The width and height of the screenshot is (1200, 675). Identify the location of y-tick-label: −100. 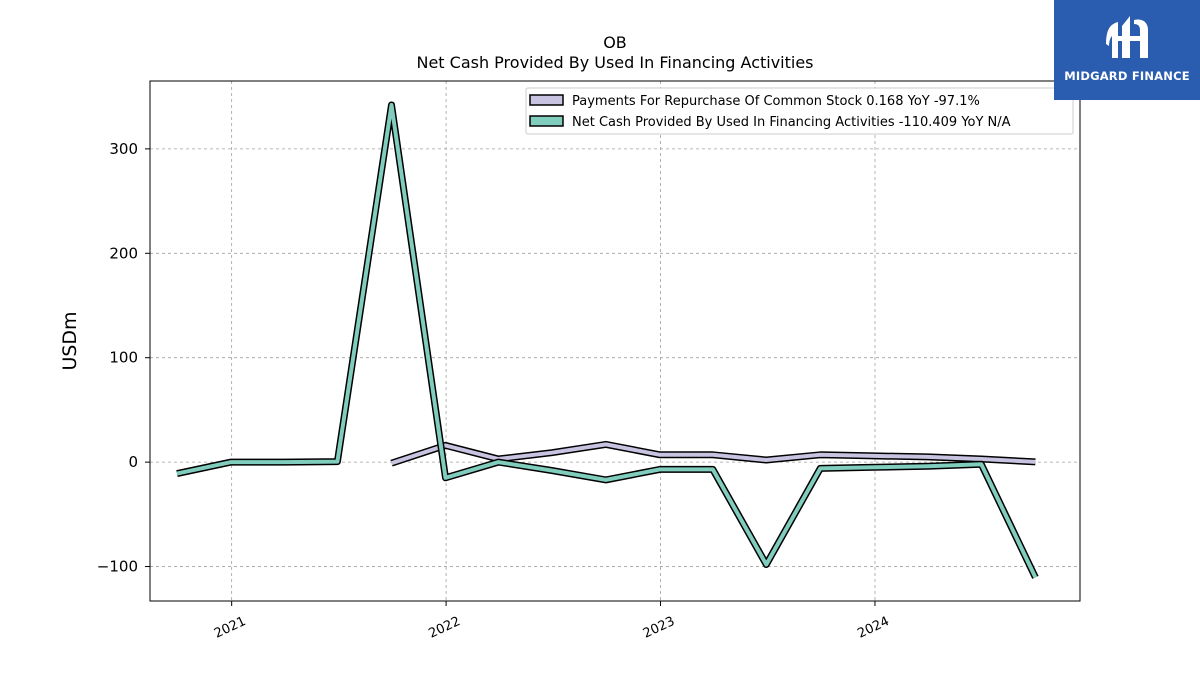
(117, 567).